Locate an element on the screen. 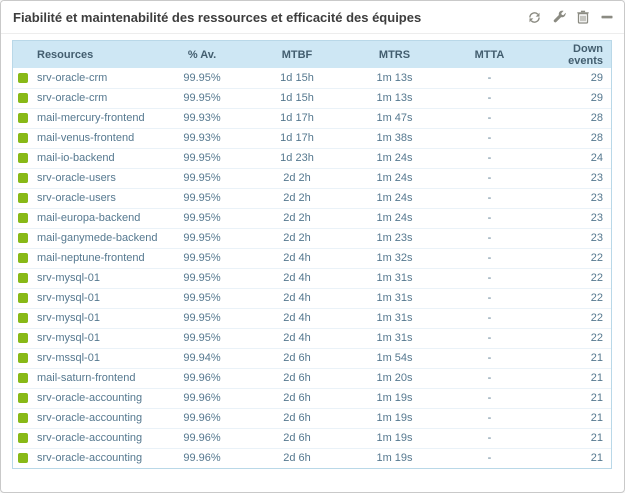 The image size is (625, 493). availability-value: 99.93% is located at coordinates (202, 118).